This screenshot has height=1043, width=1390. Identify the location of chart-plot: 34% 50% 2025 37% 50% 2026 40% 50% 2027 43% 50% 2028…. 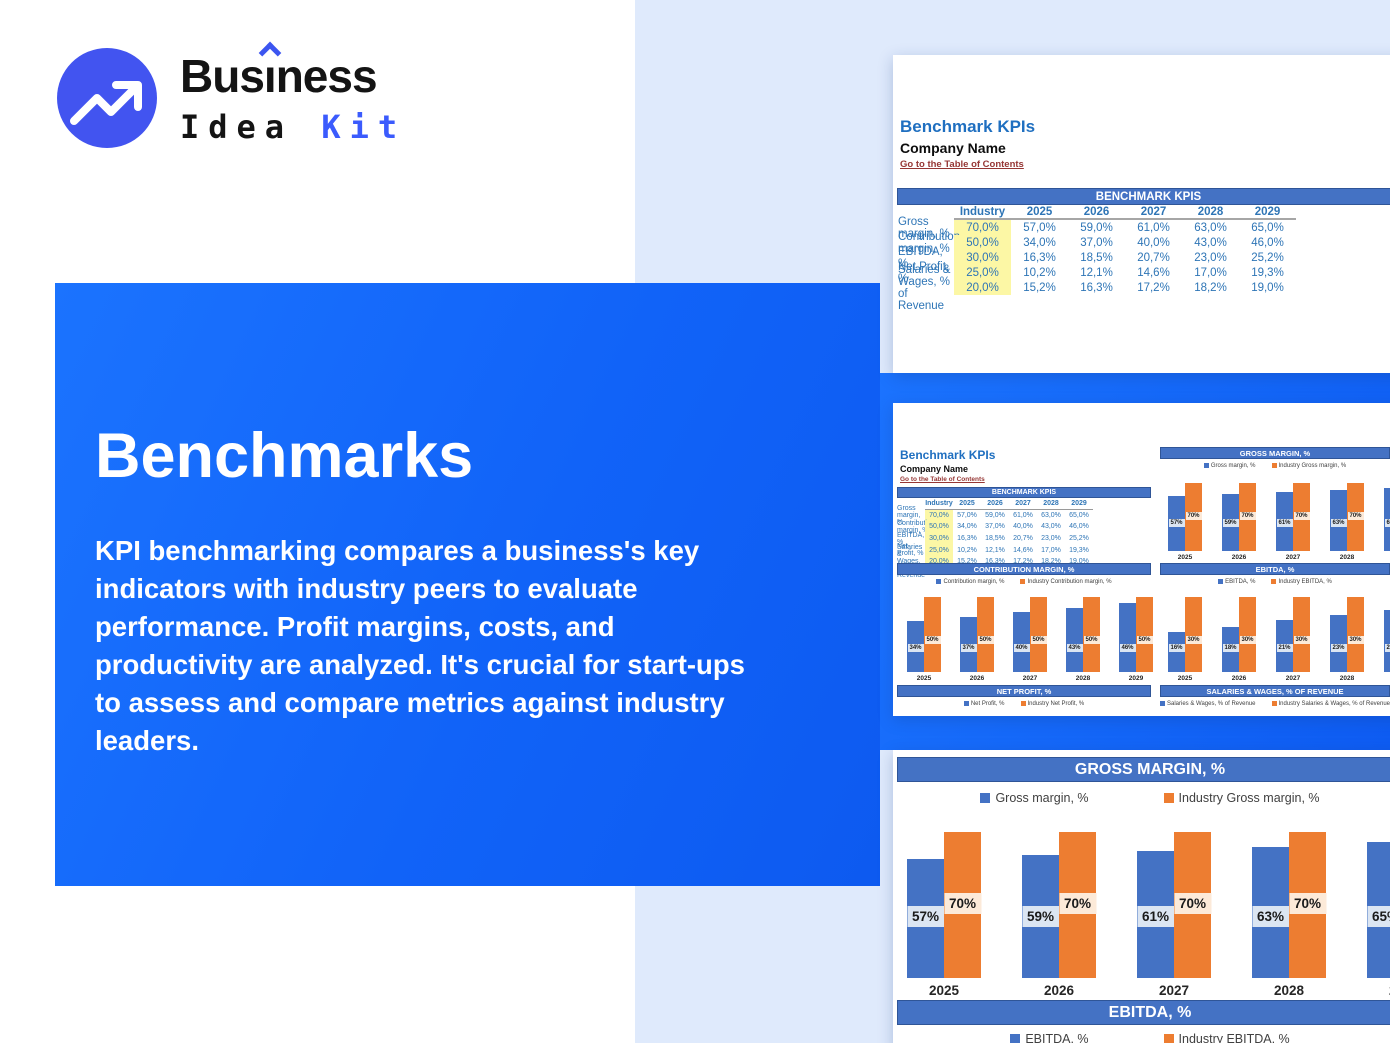
(1025, 635).